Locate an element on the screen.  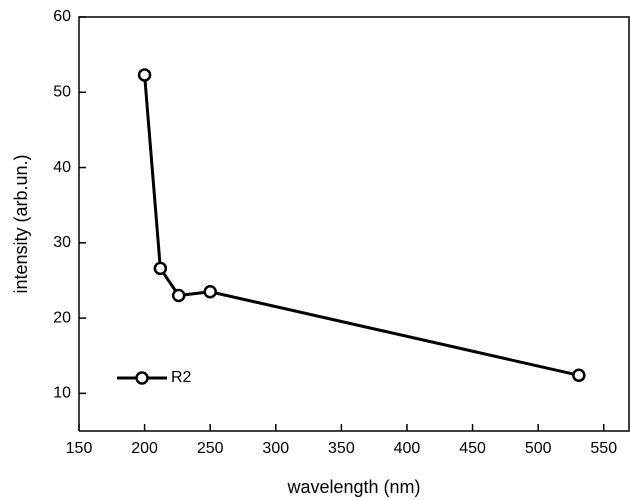
x-tick-label: 400 is located at coordinates (407, 448).